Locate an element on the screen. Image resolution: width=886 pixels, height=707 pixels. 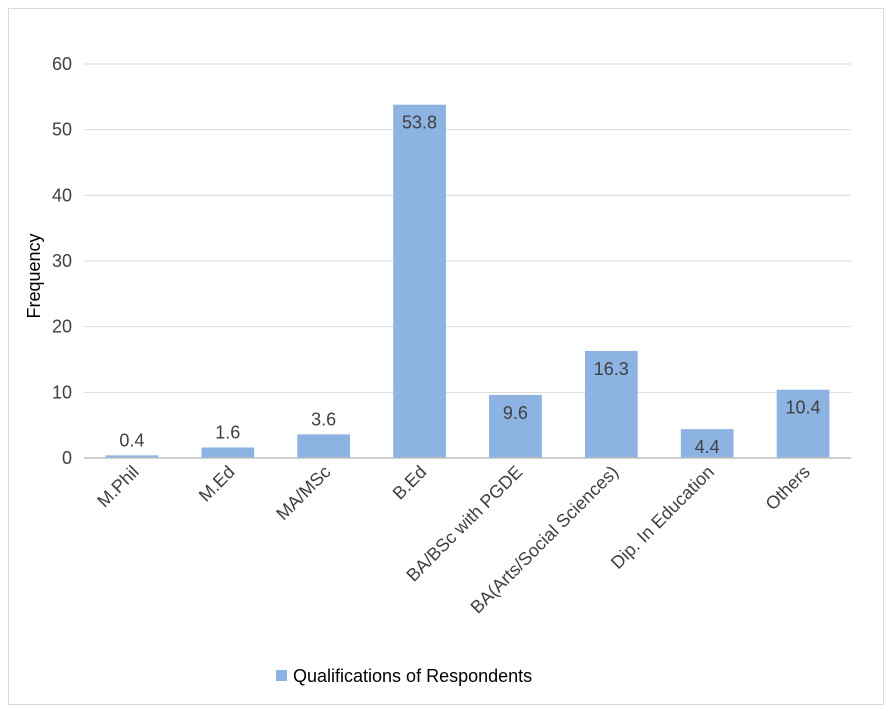
y-axis-ticks: 0 10 20 30 40 50 60 is located at coordinates (62, 261).